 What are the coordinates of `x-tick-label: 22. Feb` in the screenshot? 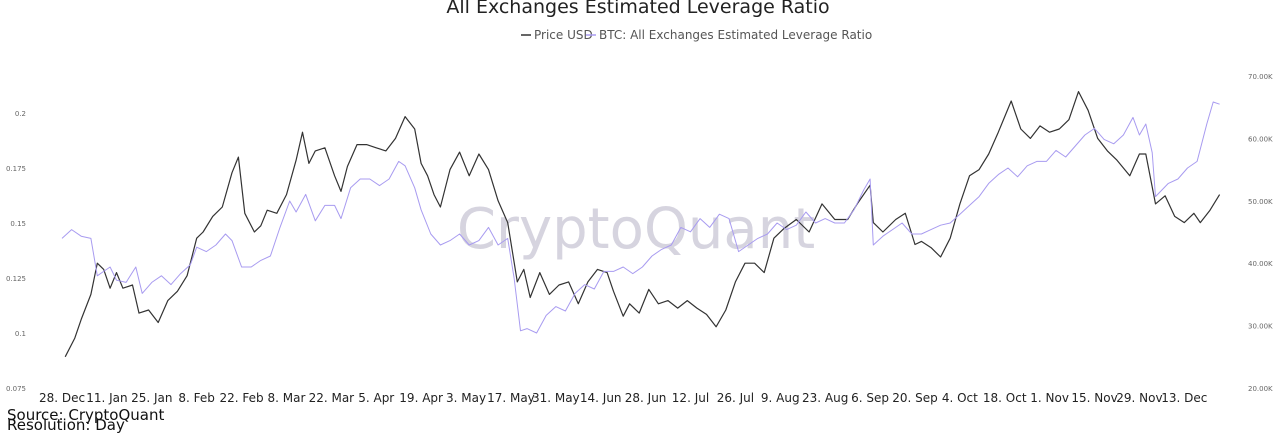 It's located at (241, 398).